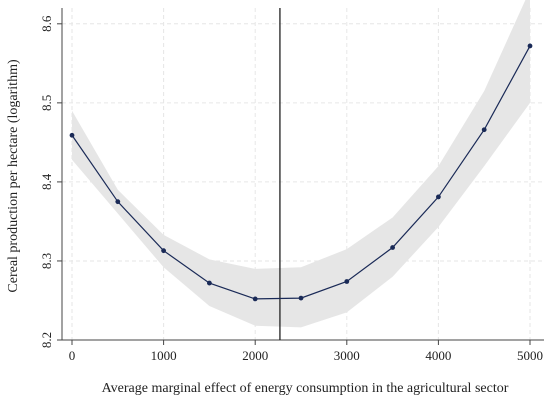 This screenshot has height=402, width=550. Describe the element at coordinates (72, 355) in the screenshot. I see `x-tick-label: 0` at that location.